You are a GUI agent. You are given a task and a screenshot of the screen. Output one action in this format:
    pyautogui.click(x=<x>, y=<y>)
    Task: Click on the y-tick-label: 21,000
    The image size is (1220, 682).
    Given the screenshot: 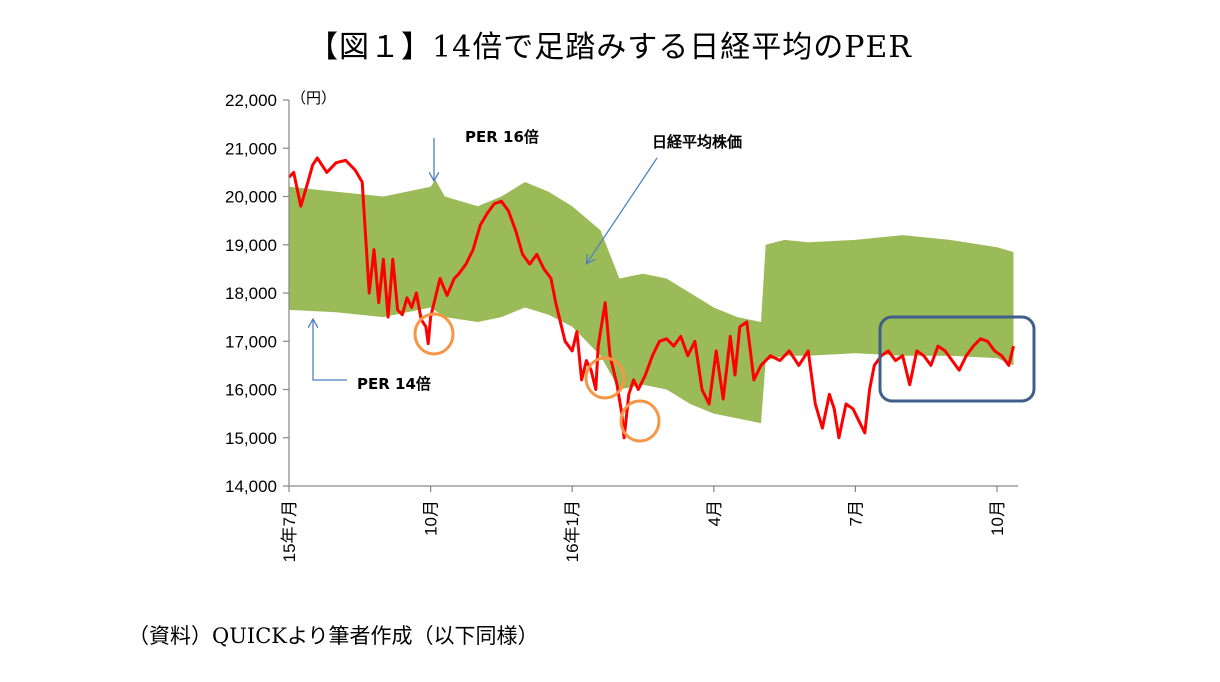 What is the action you would take?
    pyautogui.click(x=251, y=148)
    